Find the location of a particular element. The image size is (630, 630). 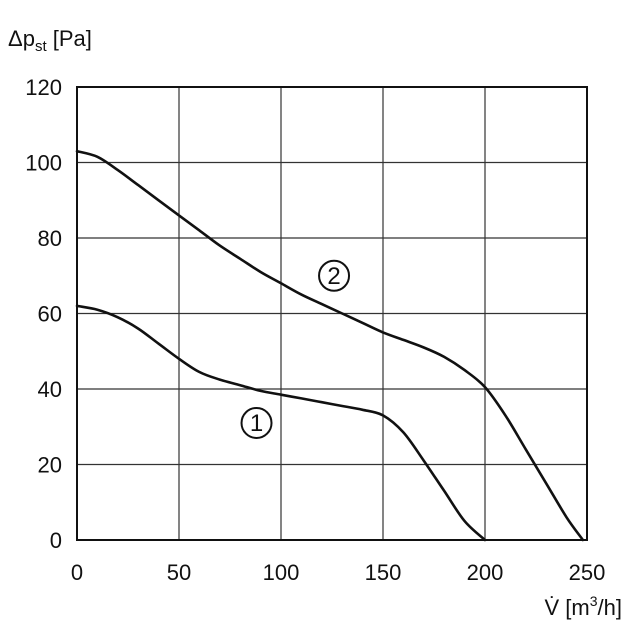

y-tick-label-40: 40 is located at coordinates (50, 389).